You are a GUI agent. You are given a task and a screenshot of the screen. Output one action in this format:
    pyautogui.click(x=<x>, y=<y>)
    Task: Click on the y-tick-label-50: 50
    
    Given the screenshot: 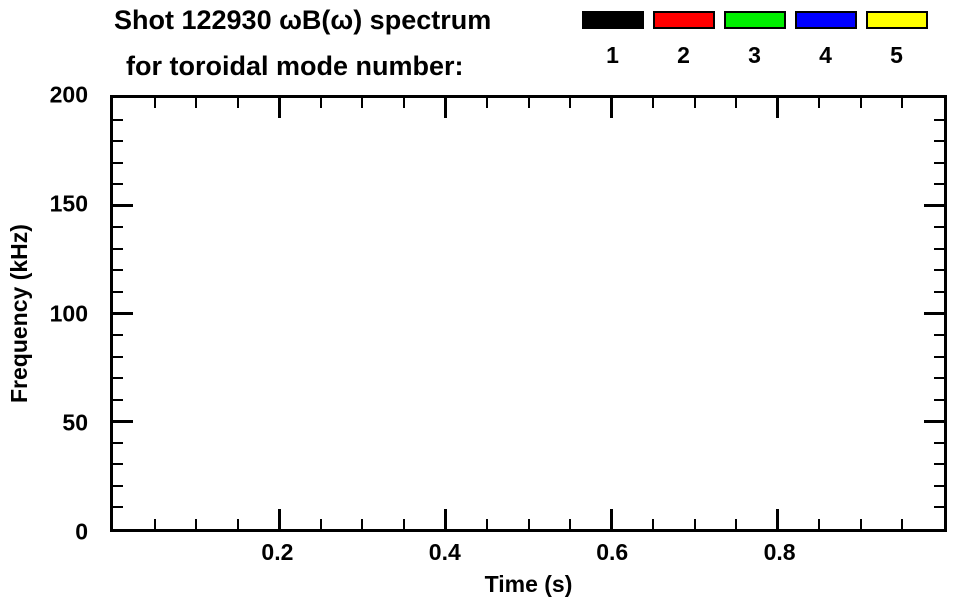 What is the action you would take?
    pyautogui.click(x=75, y=422)
    